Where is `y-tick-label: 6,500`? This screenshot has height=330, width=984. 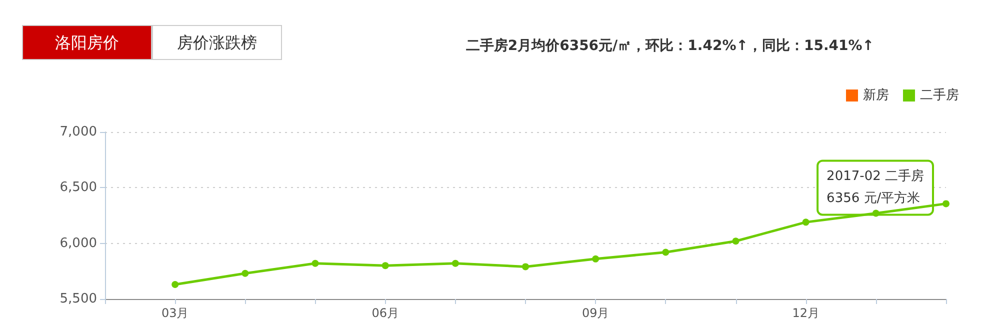 y-tick-label: 6,500 is located at coordinates (78, 188).